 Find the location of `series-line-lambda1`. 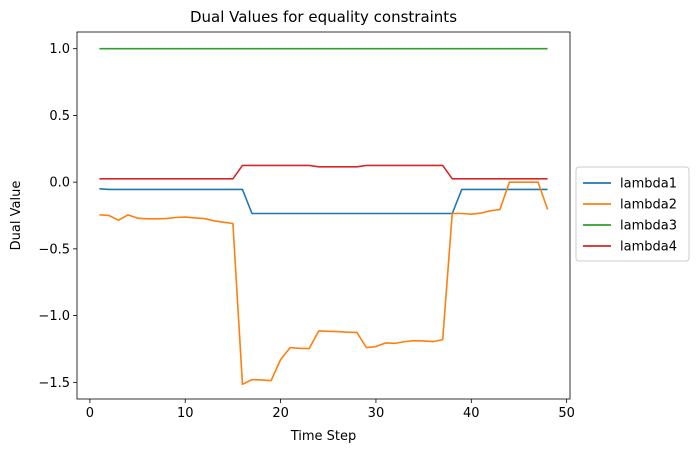

series-line-lambda1 is located at coordinates (323, 201).